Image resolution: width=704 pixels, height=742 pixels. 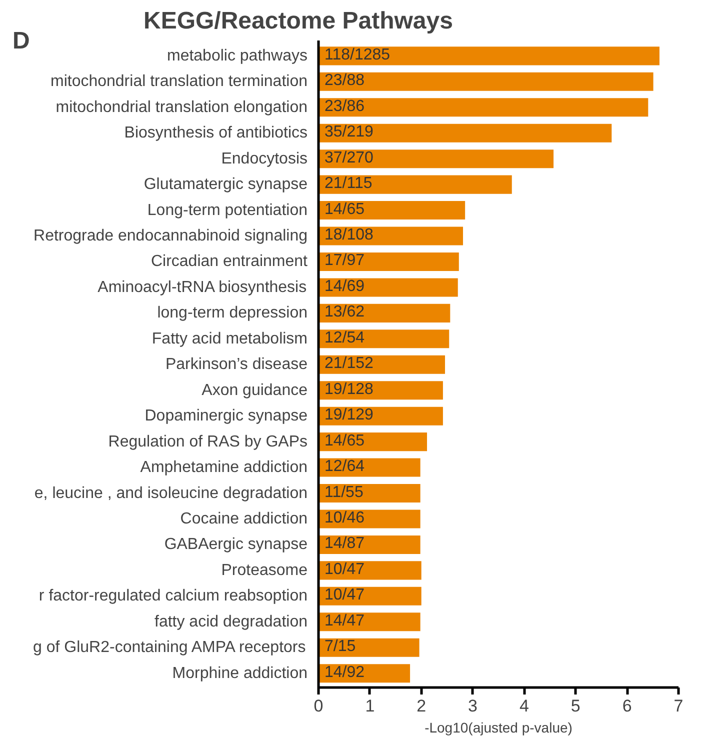 What do you see at coordinates (340, 647) in the screenshot?
I see `data-label: 7/15` at bounding box center [340, 647].